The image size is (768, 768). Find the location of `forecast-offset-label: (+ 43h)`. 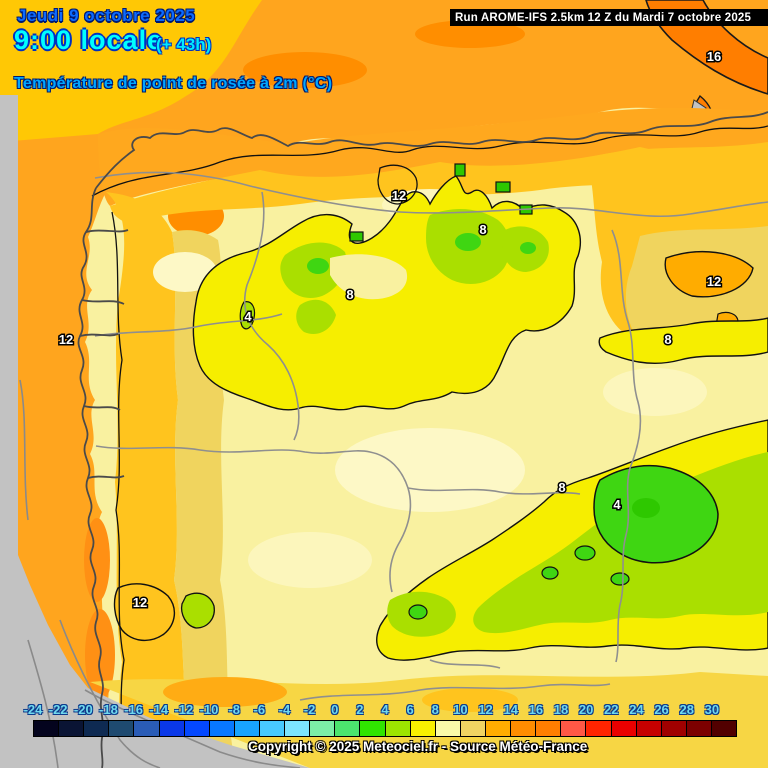

forecast-offset-label: (+ 43h) is located at coordinates (184, 44).